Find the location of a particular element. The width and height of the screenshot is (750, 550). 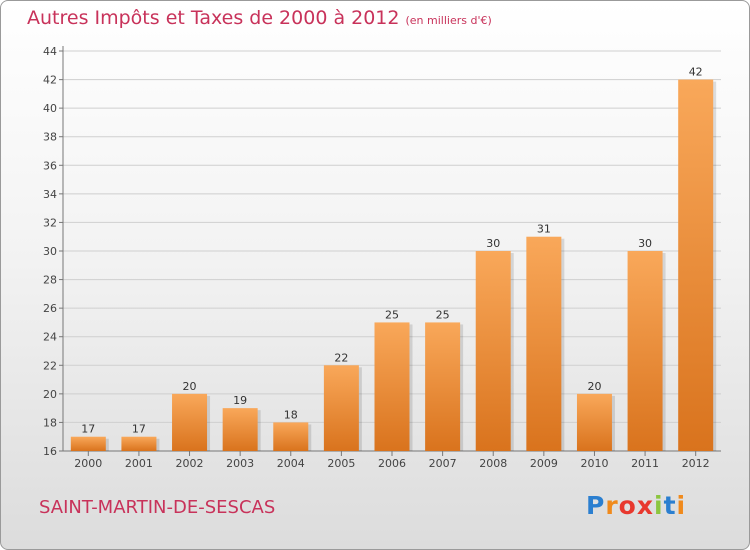

x-tick-label: 2004 is located at coordinates (291, 463).